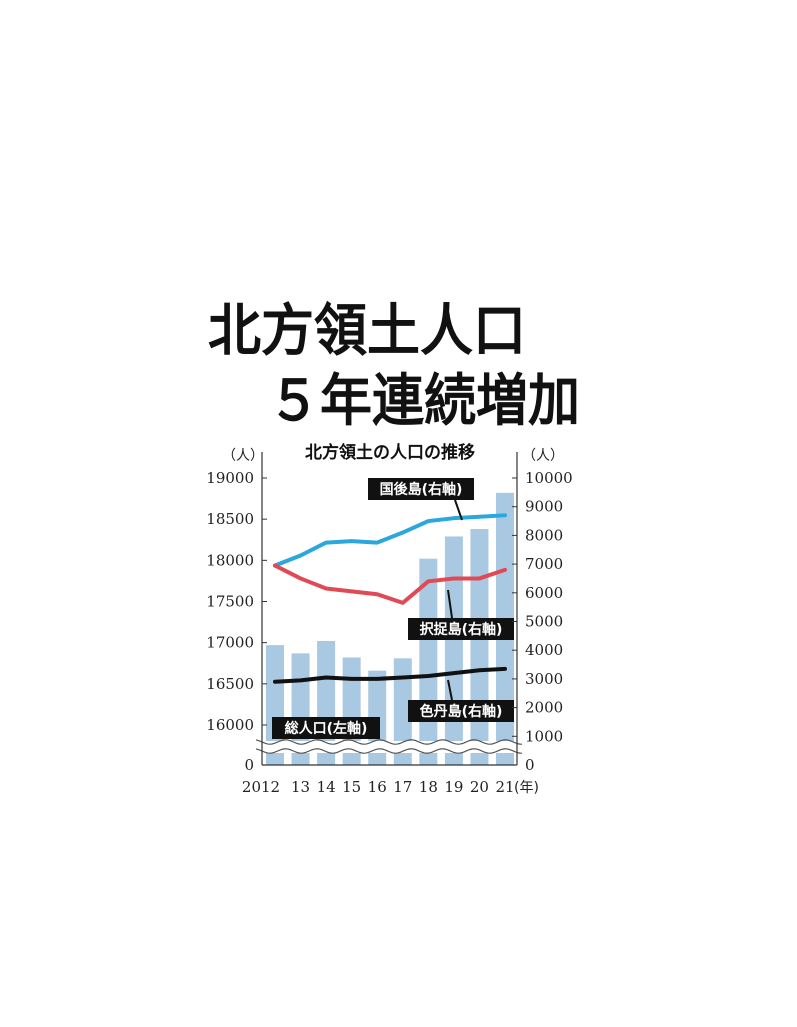  What do you see at coordinates (543, 456) in the screenshot?
I see `right-axis-unit: （人）` at bounding box center [543, 456].